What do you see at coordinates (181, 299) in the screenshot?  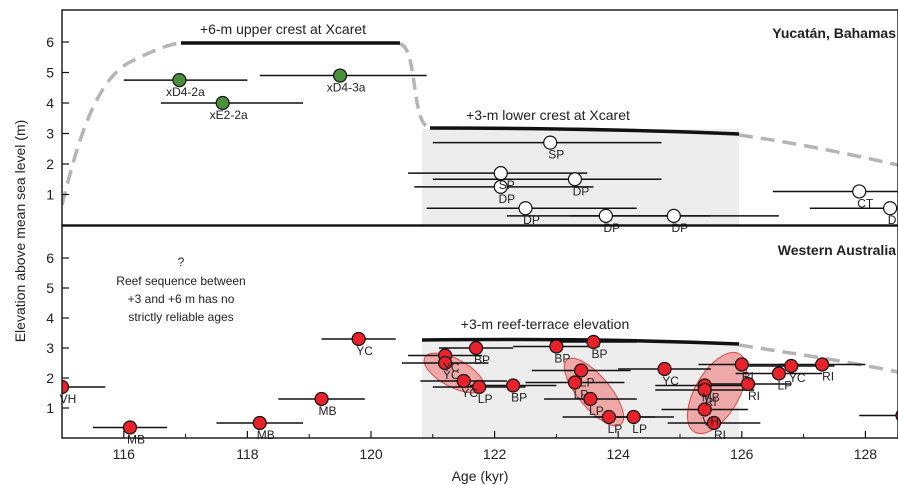 I see `note-line: +3 and +6 m has no` at bounding box center [181, 299].